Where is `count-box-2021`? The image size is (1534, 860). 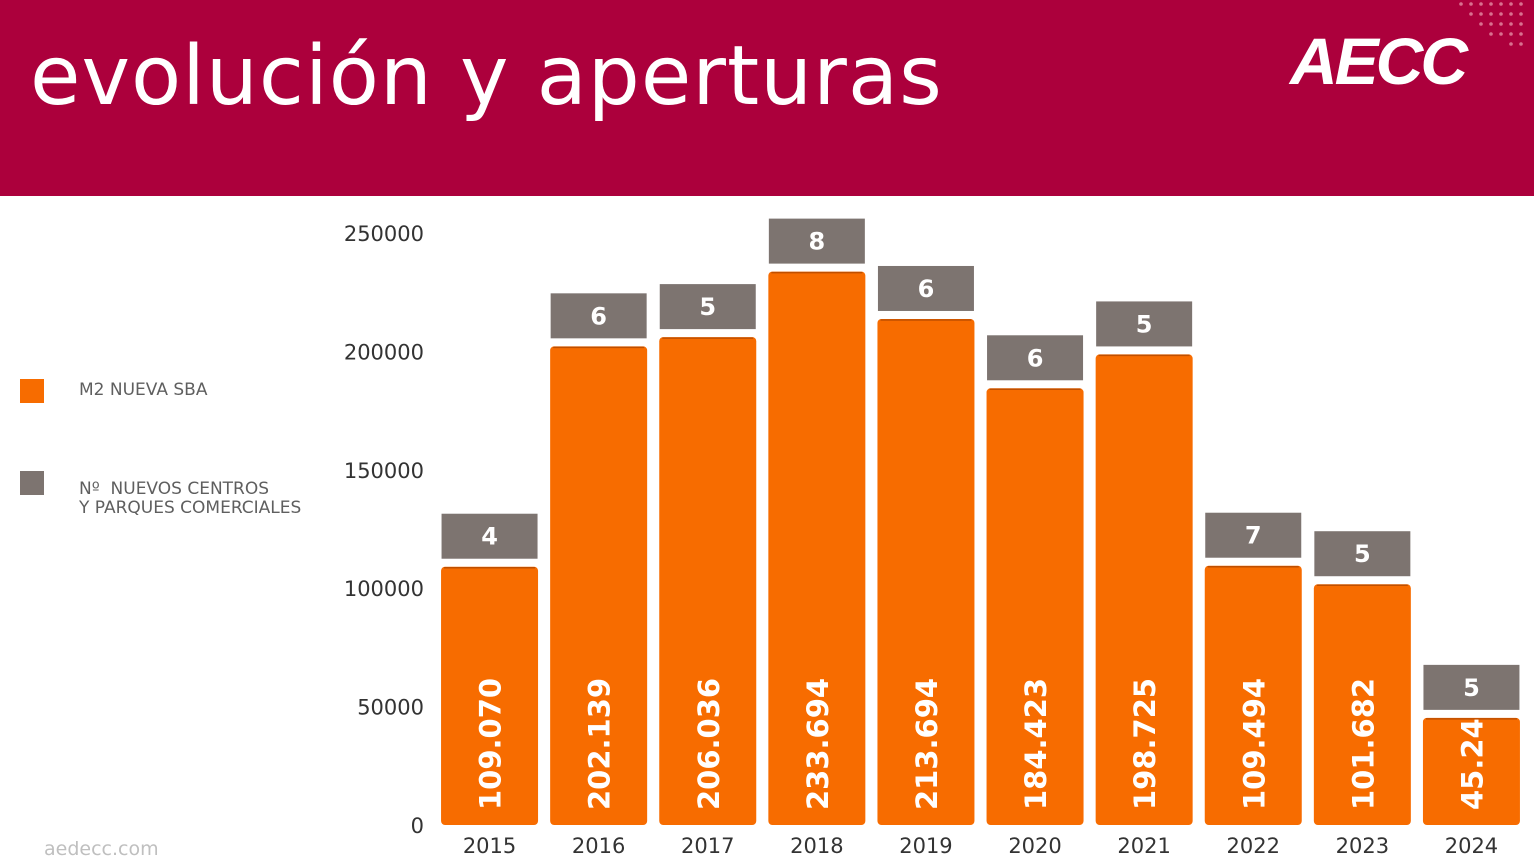 count-box-2021 is located at coordinates (1144, 324).